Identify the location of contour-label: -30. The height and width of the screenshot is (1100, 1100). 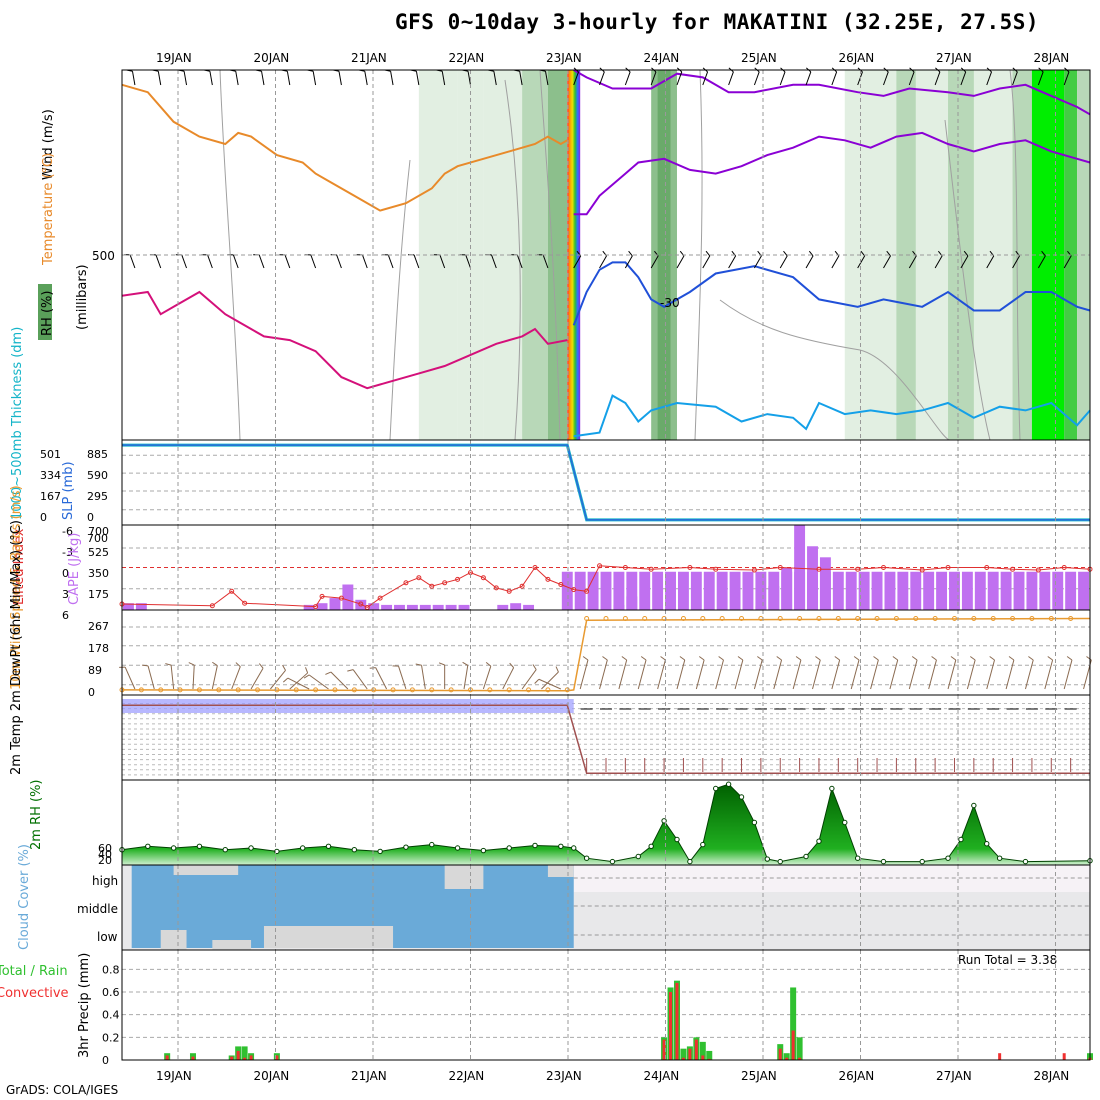
(670, 303).